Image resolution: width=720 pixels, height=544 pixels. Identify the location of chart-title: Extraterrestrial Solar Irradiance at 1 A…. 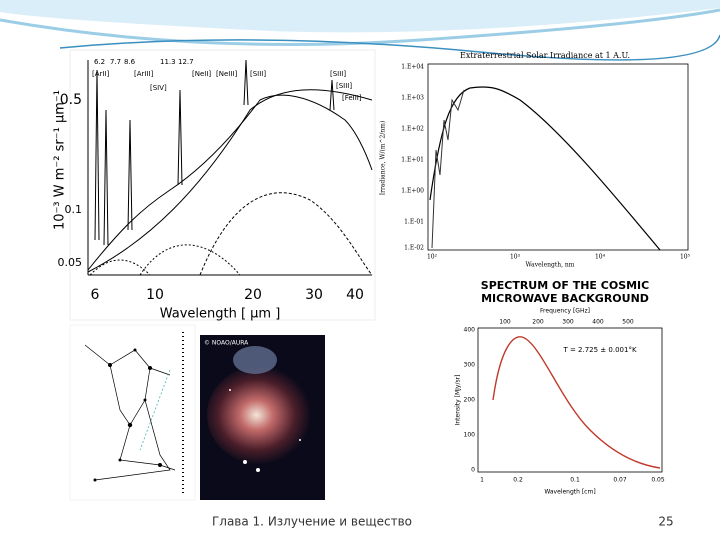
(545, 55).